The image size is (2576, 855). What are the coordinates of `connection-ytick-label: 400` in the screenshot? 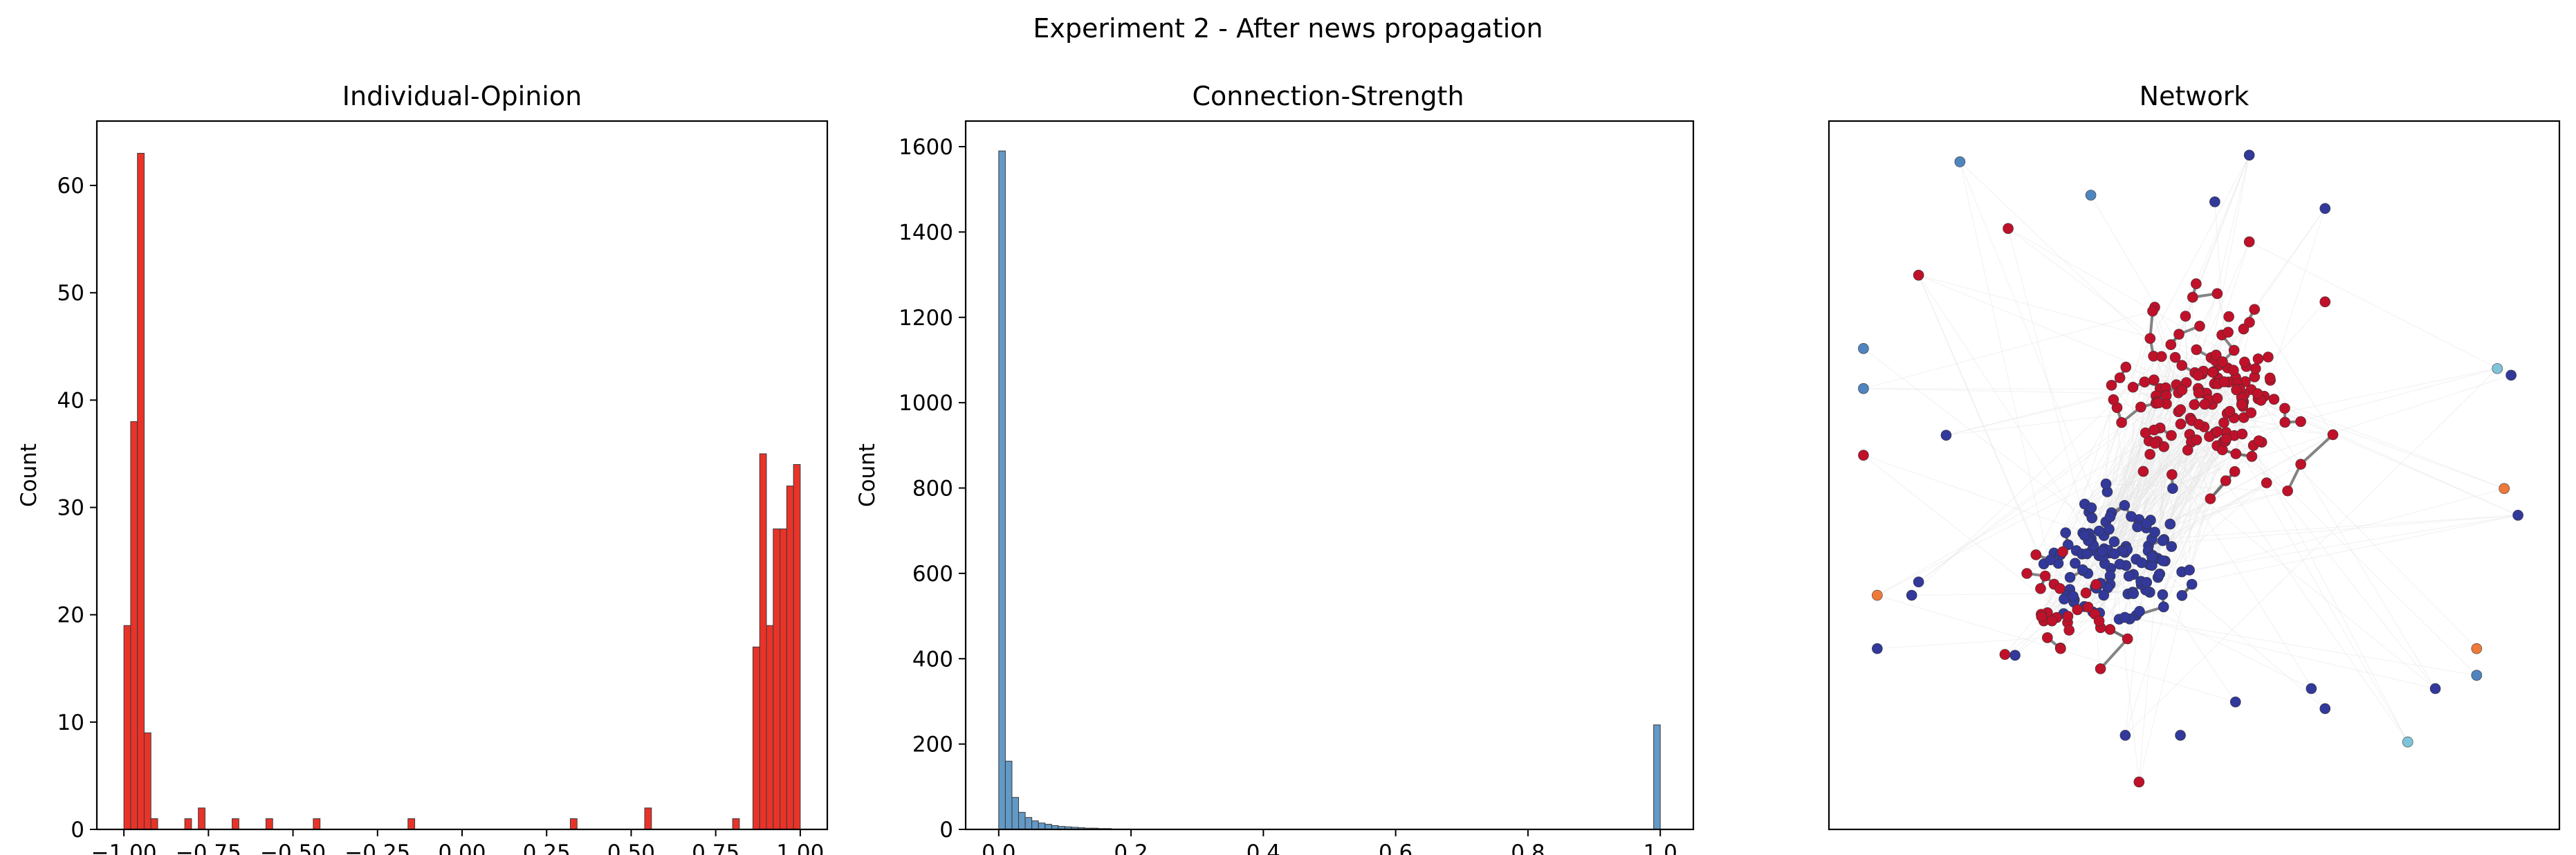 It's located at (932, 659).